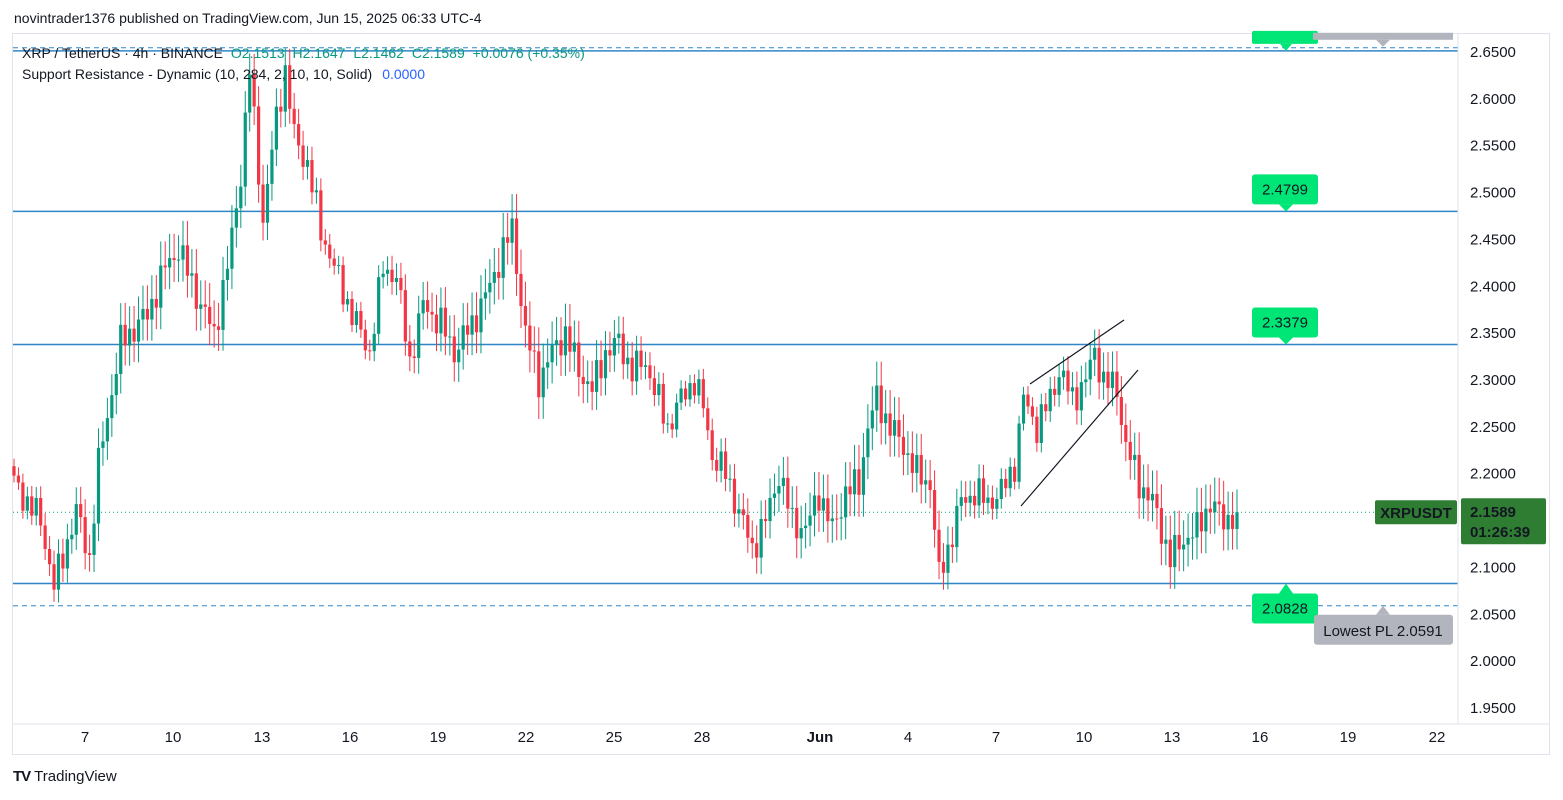  I want to click on level-tag-pointer, so click(1286, 341).